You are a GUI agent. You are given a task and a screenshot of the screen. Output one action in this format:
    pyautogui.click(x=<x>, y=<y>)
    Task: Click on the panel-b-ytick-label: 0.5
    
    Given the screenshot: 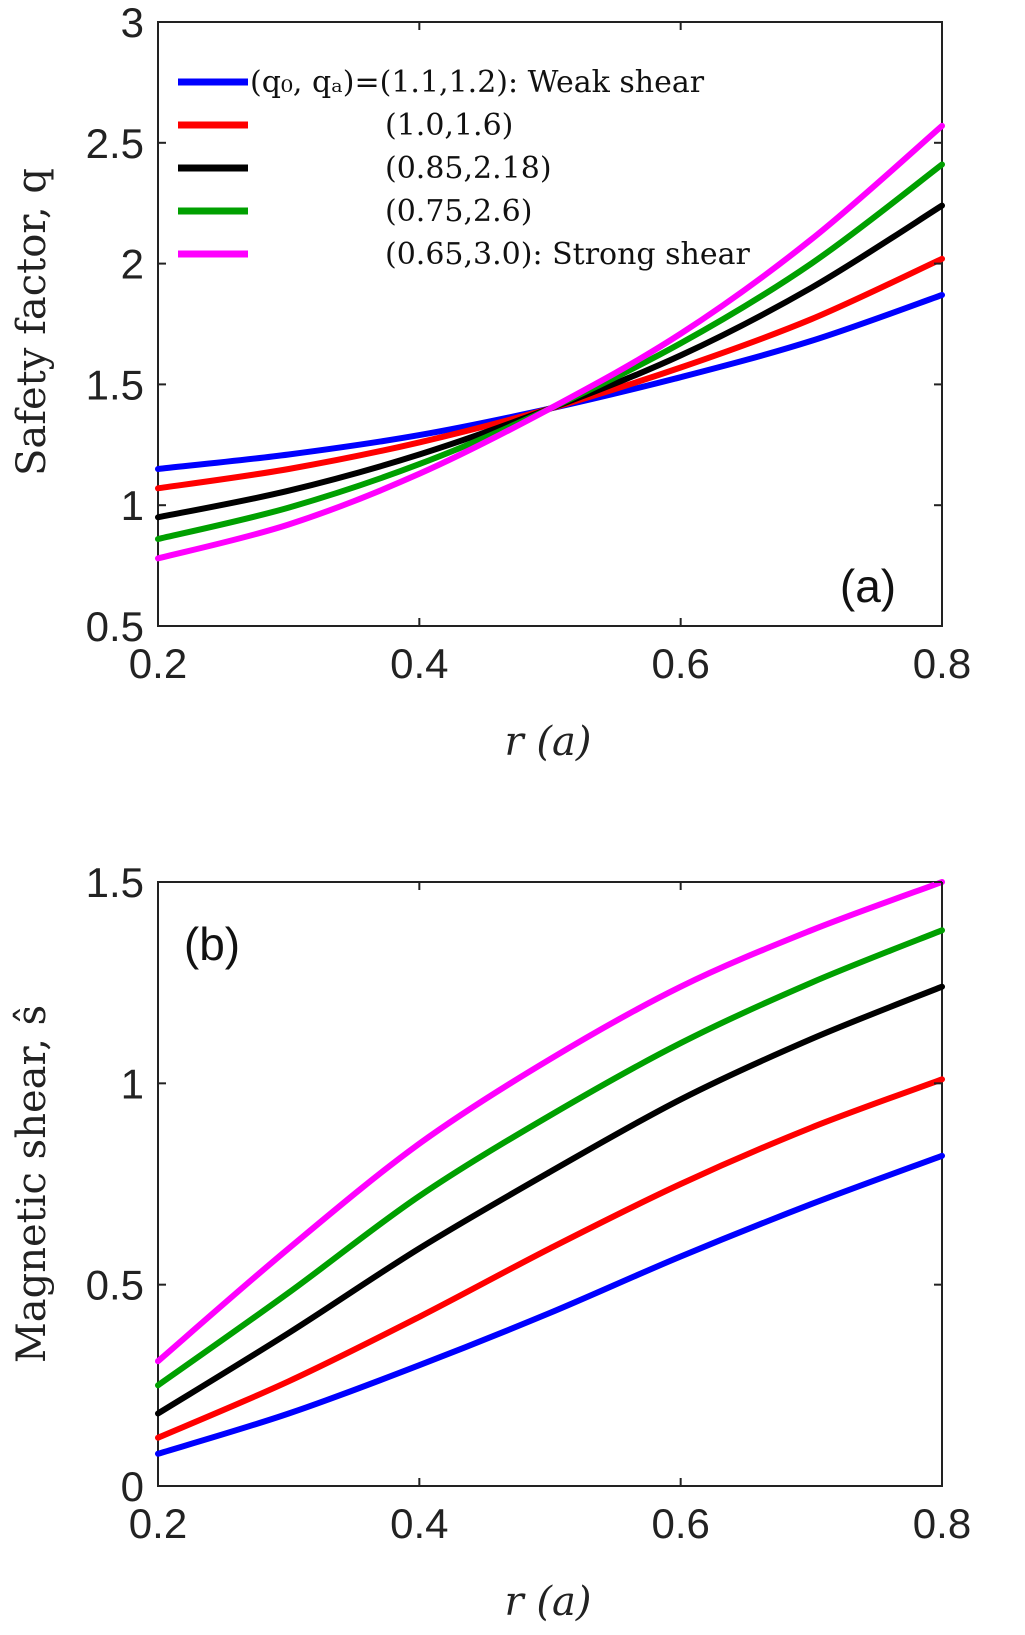 What is the action you would take?
    pyautogui.click(x=115, y=1285)
    